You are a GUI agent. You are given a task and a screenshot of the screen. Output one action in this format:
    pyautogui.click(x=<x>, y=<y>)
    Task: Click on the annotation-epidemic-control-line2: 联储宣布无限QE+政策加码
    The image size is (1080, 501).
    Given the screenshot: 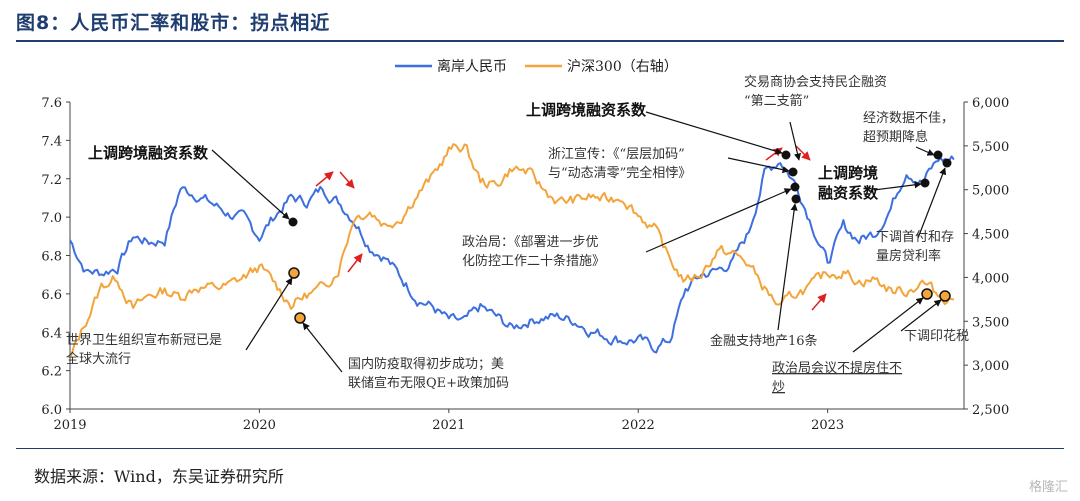 What is the action you would take?
    pyautogui.click(x=428, y=383)
    